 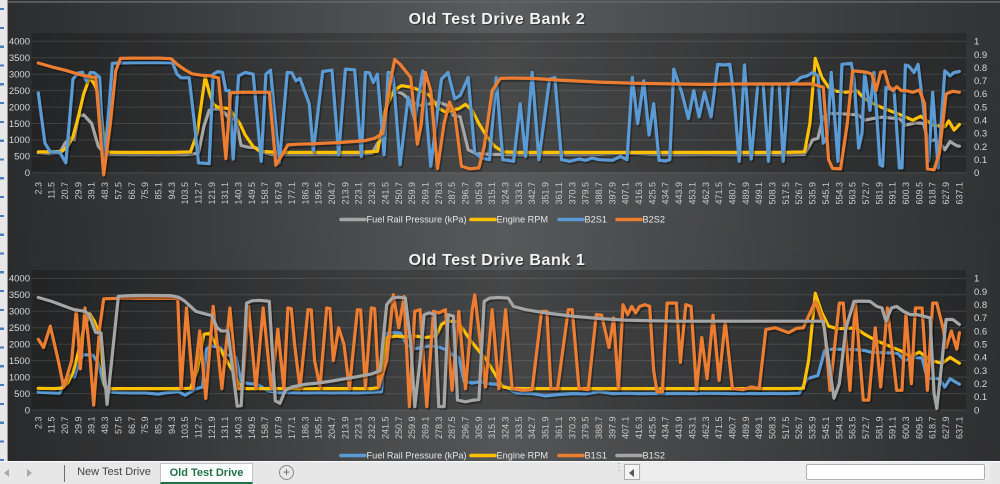 What do you see at coordinates (452, 193) in the screenshot?
I see `svg-text: 287.5` at bounding box center [452, 193].